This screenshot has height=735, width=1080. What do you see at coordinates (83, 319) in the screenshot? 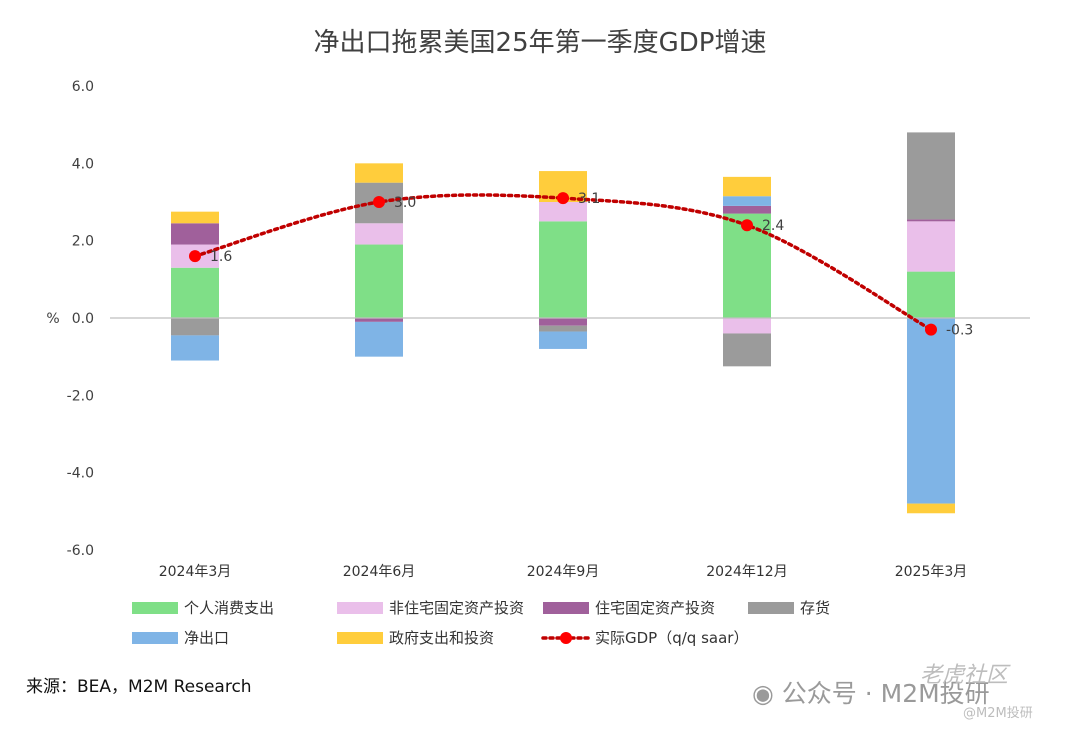
I see `y-tick-label: 0.0` at bounding box center [83, 319].